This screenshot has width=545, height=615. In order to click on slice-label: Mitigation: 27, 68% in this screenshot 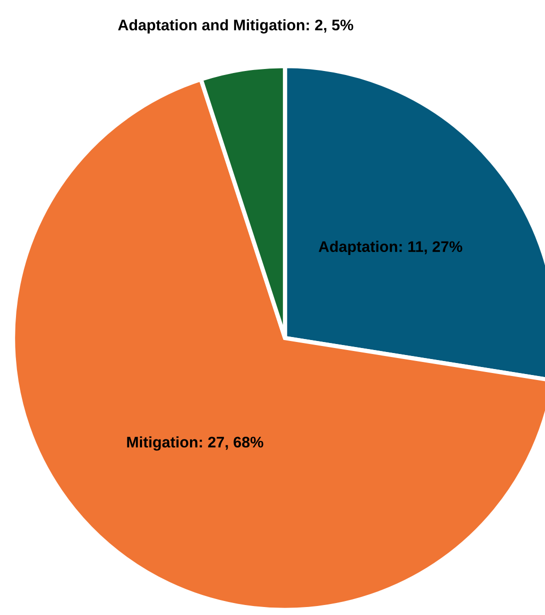, I will do `click(195, 443)`.